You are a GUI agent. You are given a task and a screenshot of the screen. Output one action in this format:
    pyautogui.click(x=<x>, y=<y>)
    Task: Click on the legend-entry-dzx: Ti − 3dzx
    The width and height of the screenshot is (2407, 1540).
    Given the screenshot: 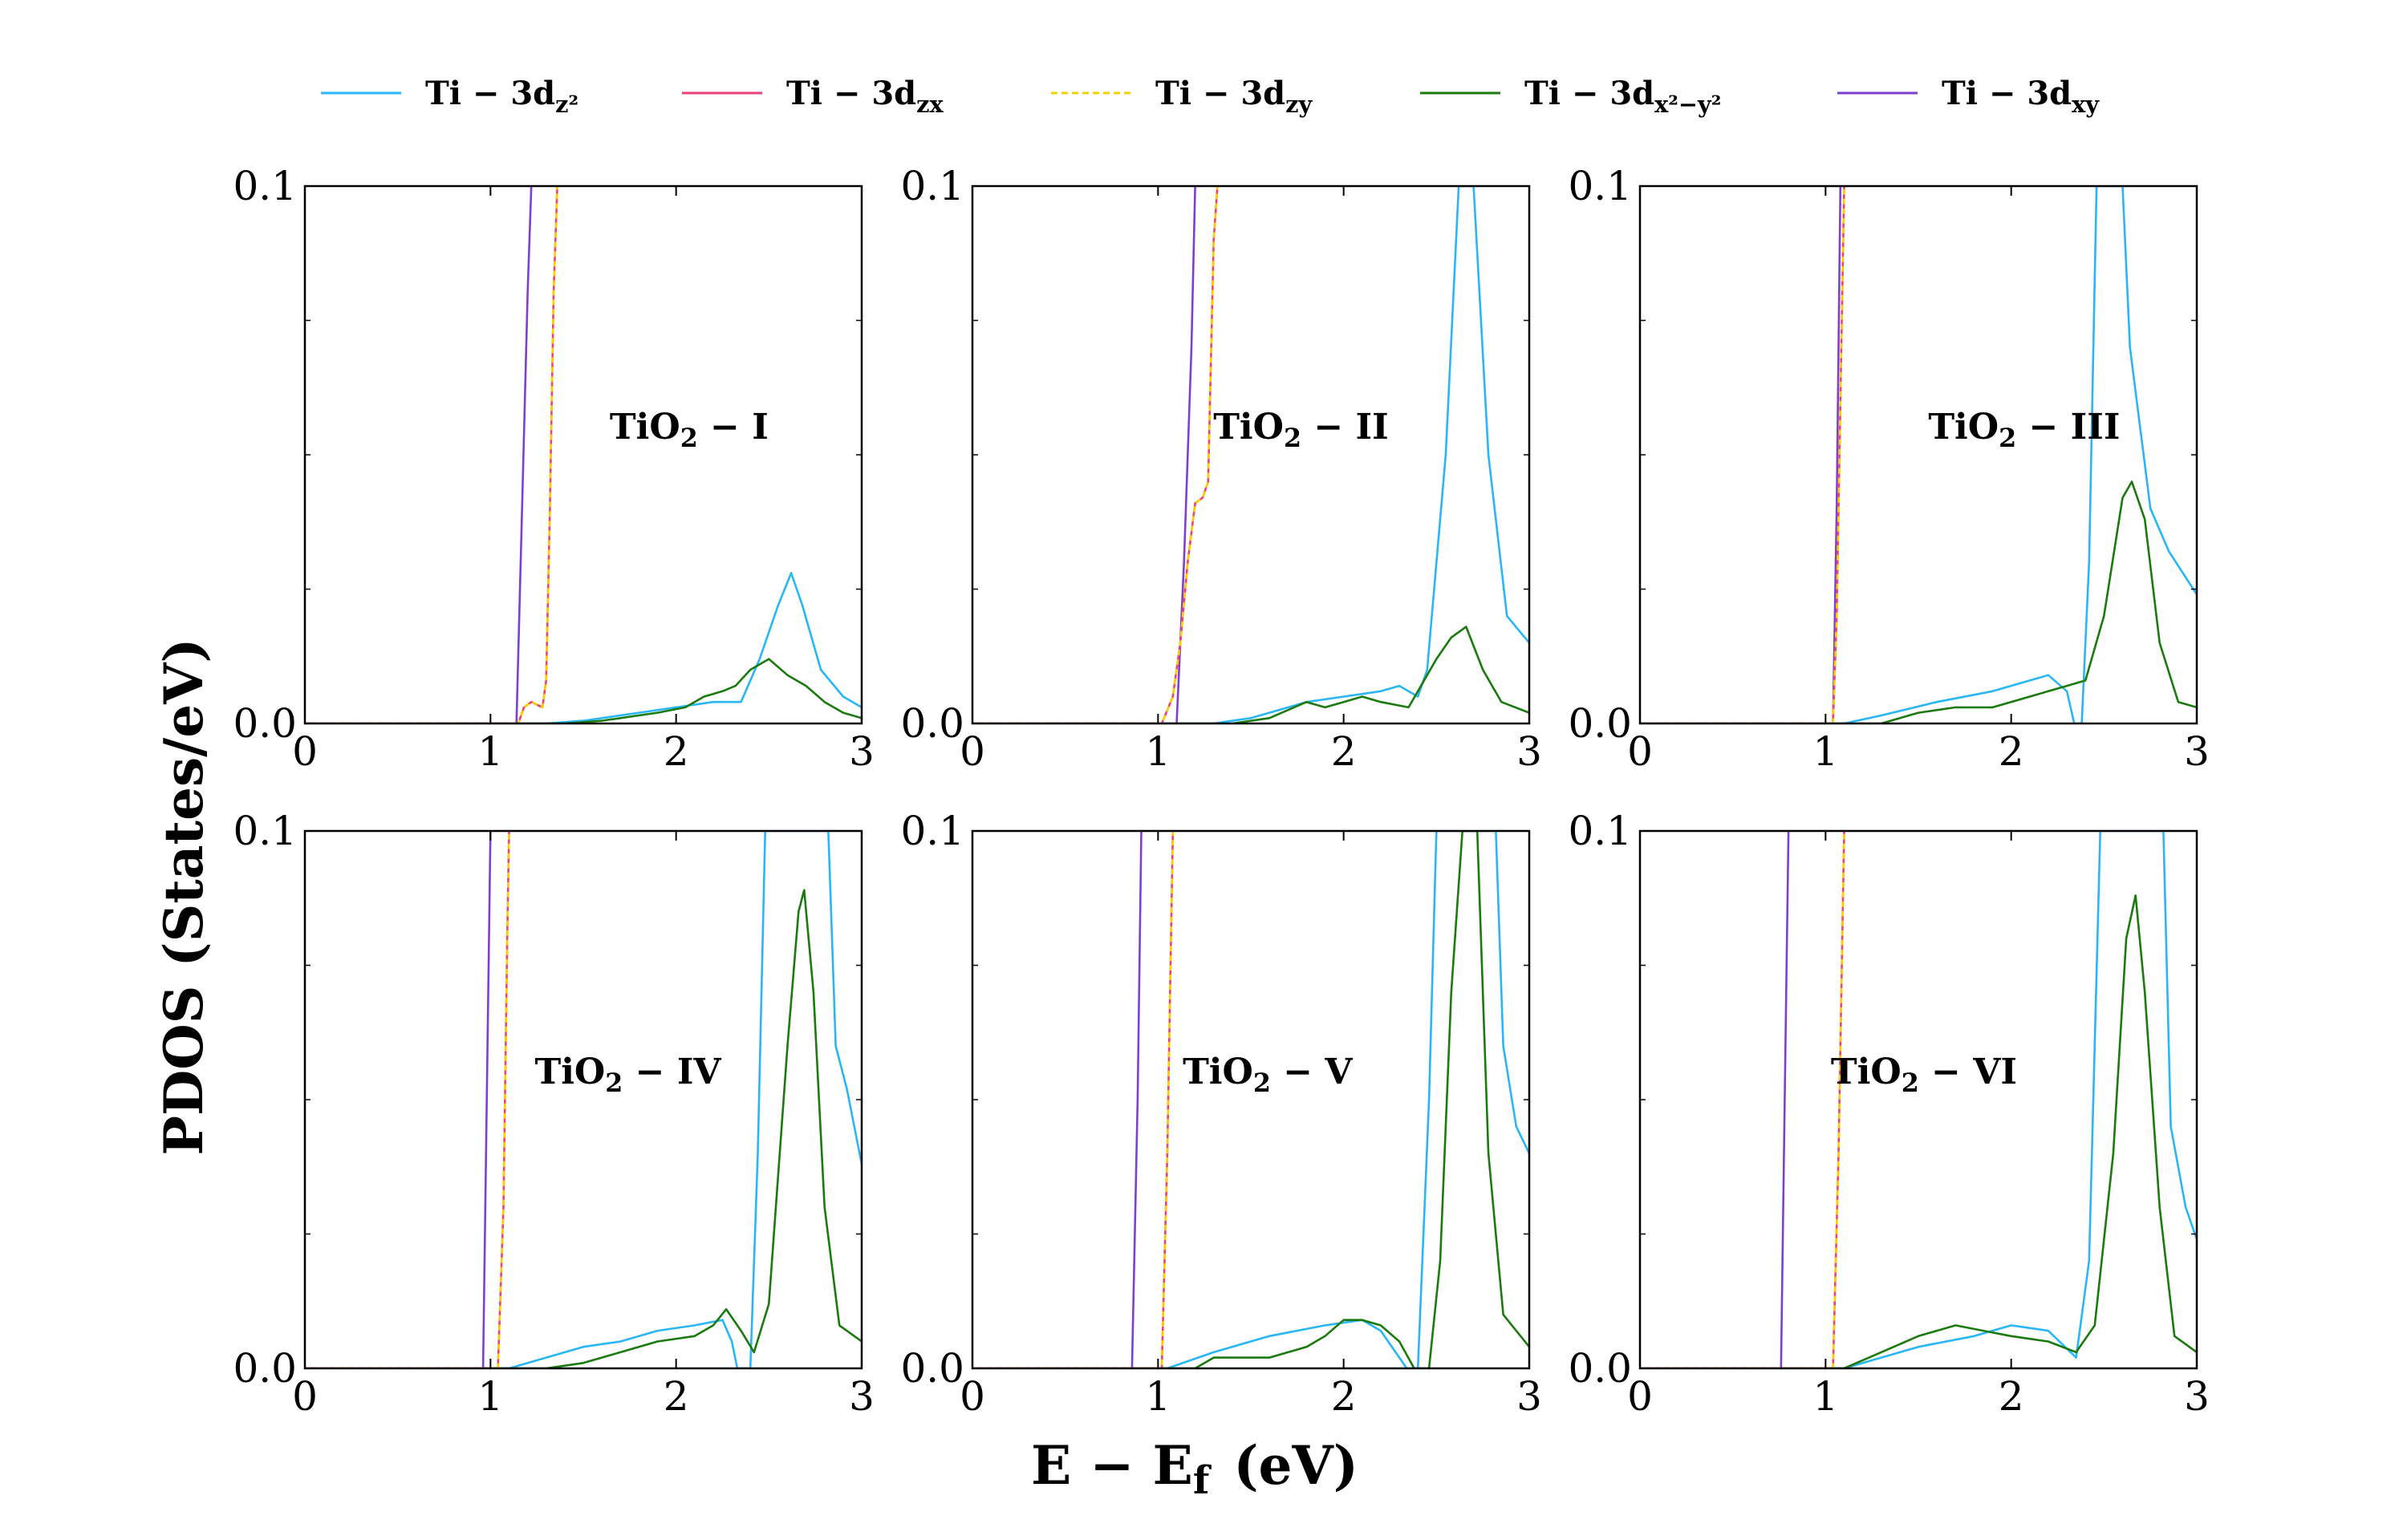 What is the action you would take?
    pyautogui.click(x=813, y=96)
    